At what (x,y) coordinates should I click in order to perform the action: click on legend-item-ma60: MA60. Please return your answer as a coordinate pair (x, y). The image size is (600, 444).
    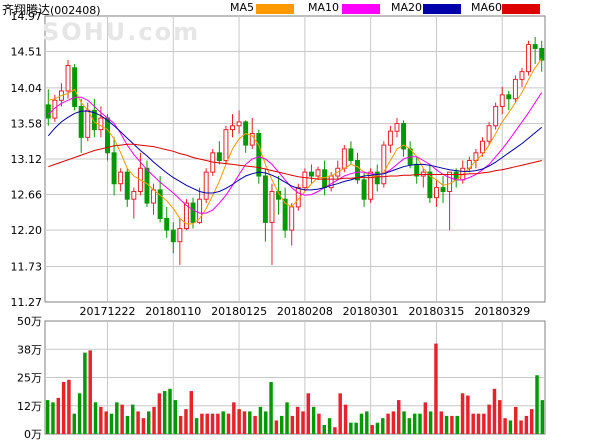
    Looking at the image, I should click on (486, 7).